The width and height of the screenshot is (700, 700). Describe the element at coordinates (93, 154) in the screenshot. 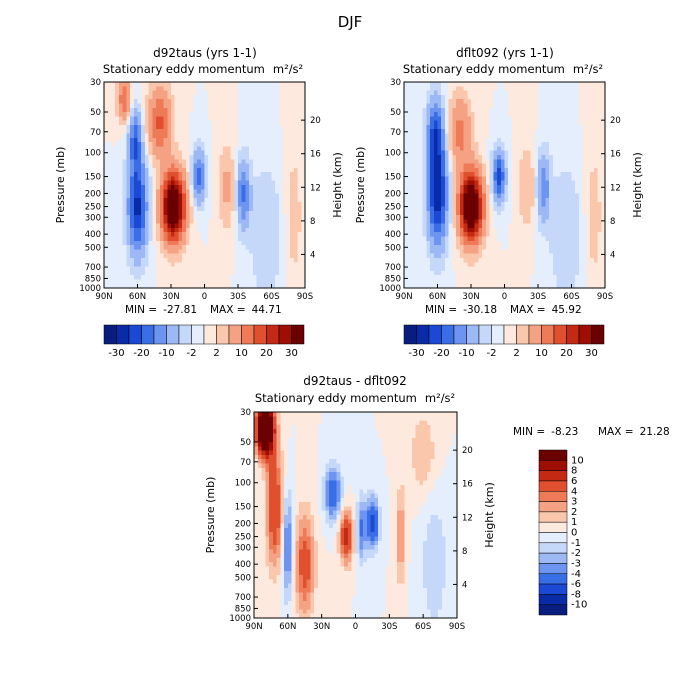

I see `y-tick-label: 100` at that location.